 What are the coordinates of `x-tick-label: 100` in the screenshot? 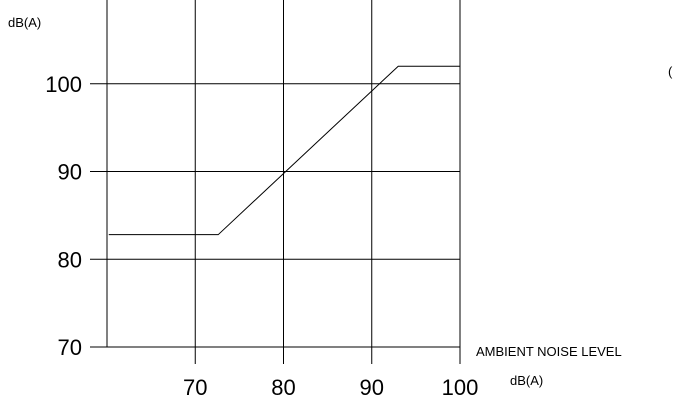 It's located at (460, 387).